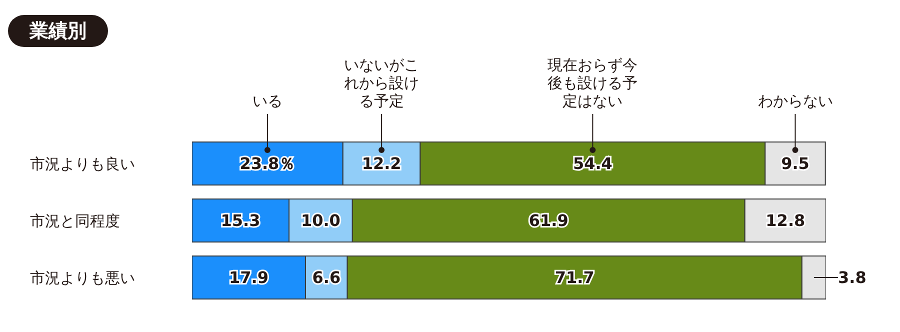 The height and width of the screenshot is (332, 900). Describe the element at coordinates (795, 164) in the screenshot. I see `data-label: 9.5` at that location.